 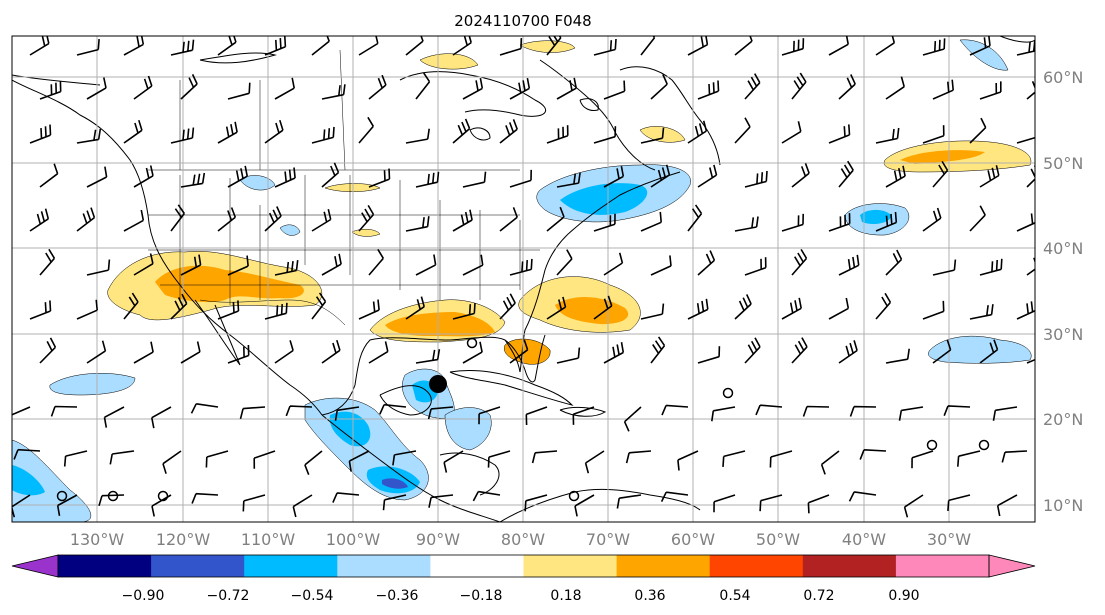 What do you see at coordinates (97, 539) in the screenshot?
I see `lon-label: 130°W` at bounding box center [97, 539].